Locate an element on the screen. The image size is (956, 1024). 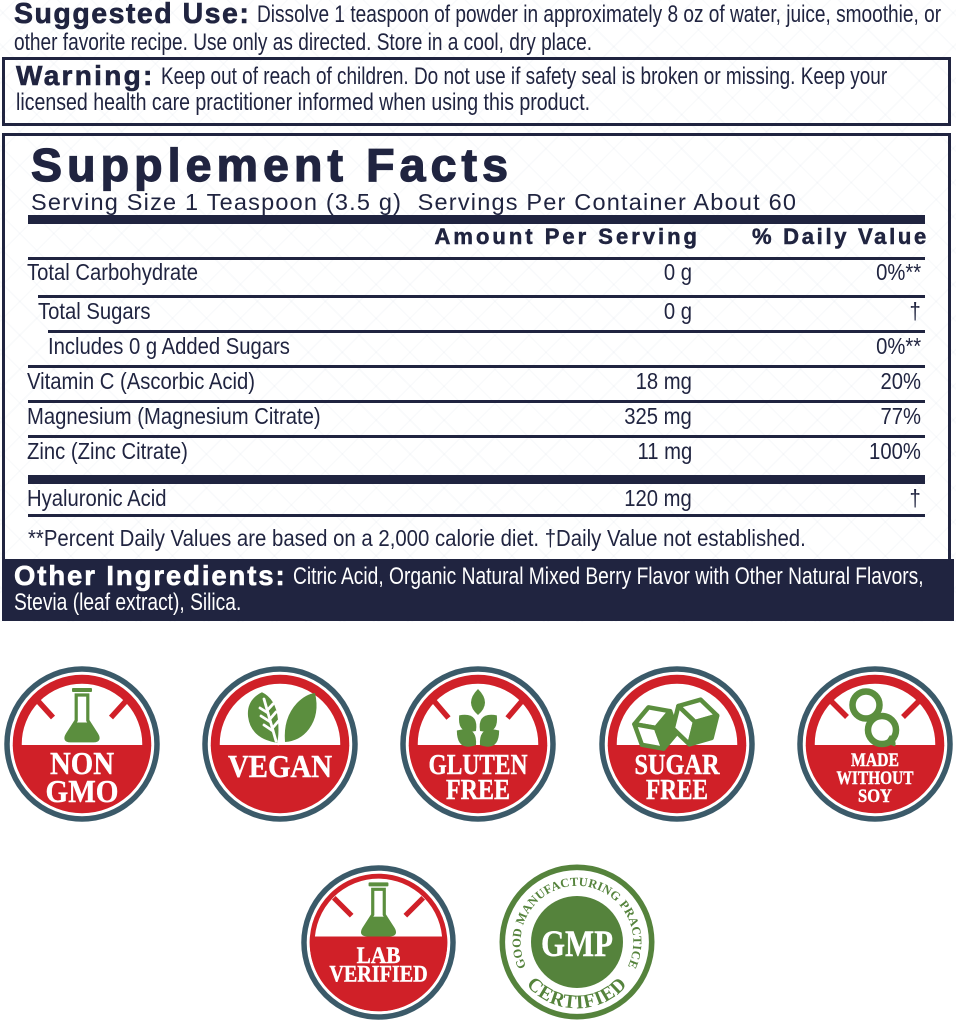
svg-text: NON is located at coordinates (82, 763).